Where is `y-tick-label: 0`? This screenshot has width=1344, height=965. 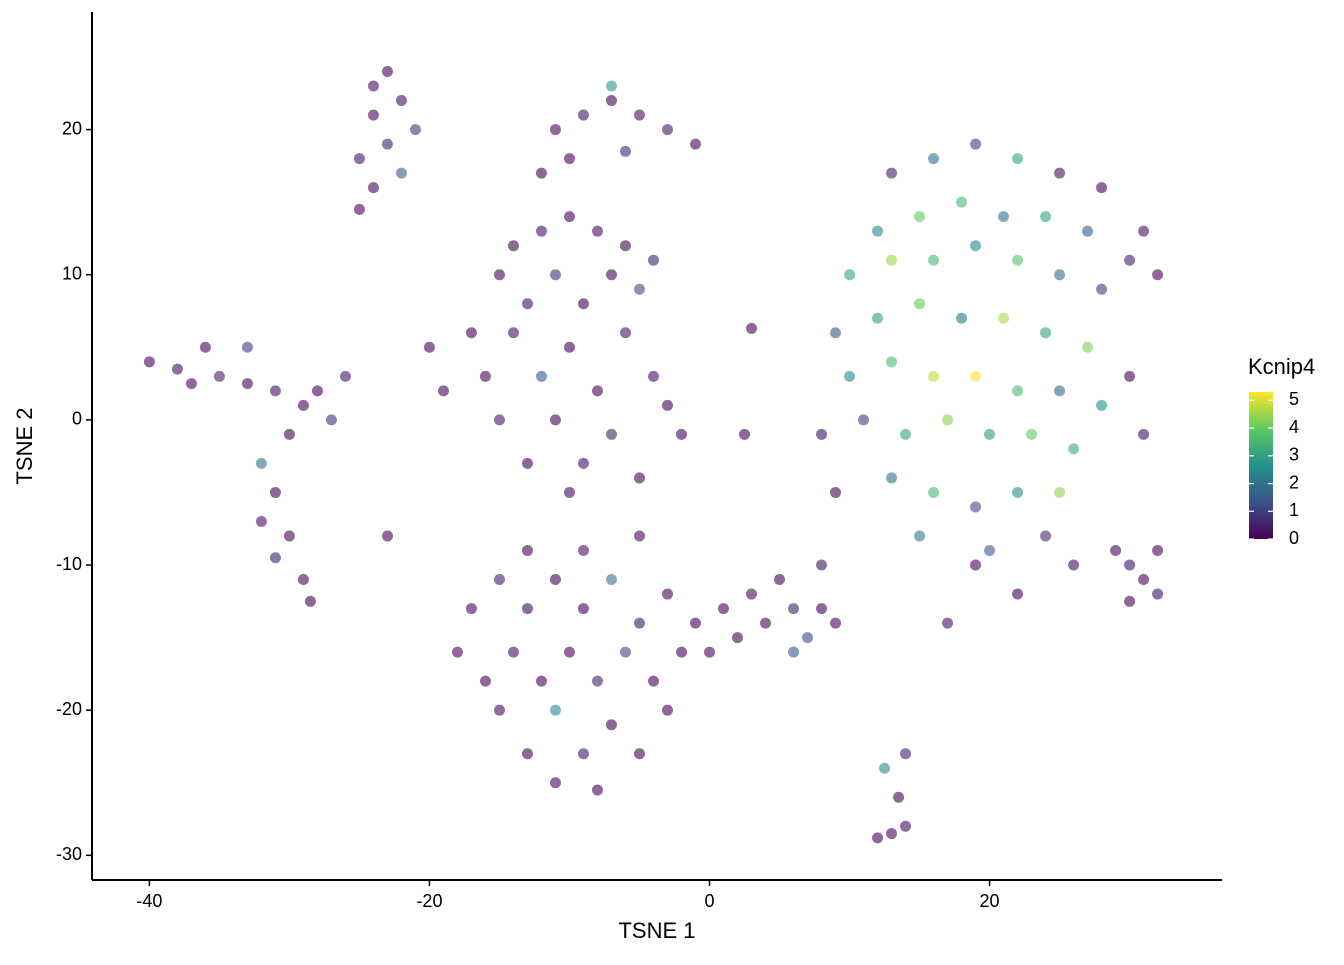 y-tick-label: 0 is located at coordinates (77, 419).